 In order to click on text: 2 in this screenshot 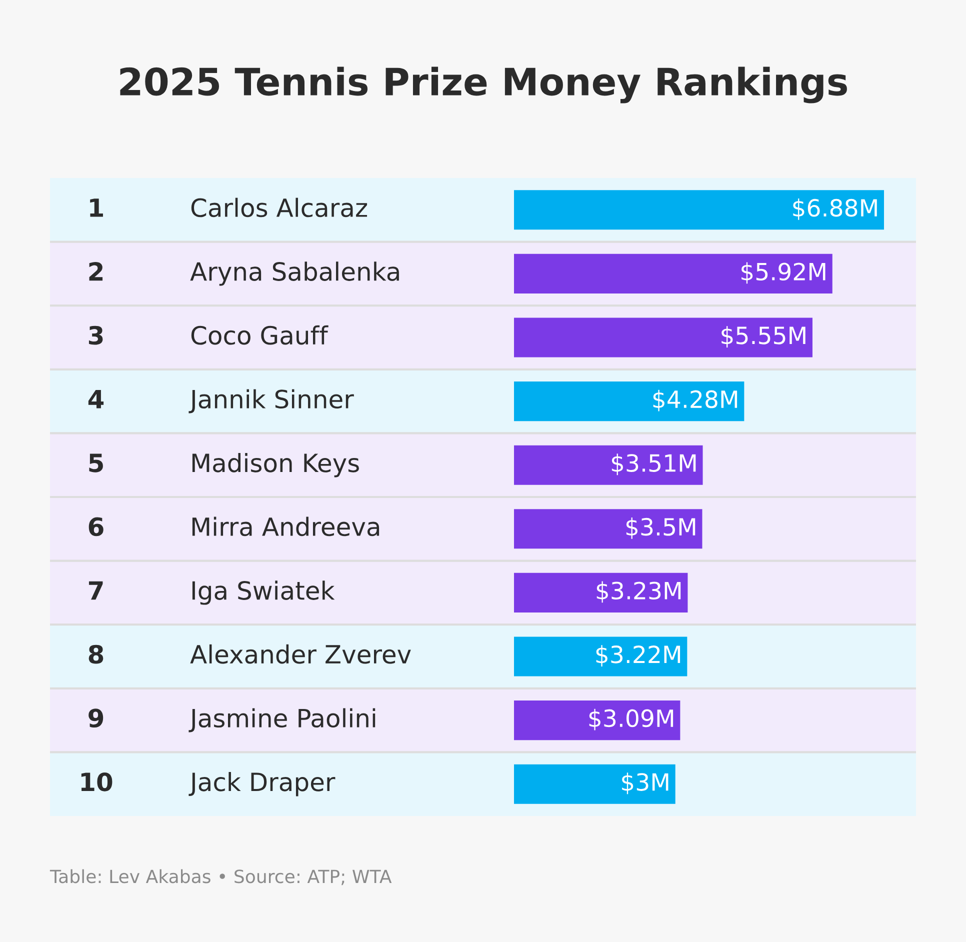, I will do `click(96, 271)`.